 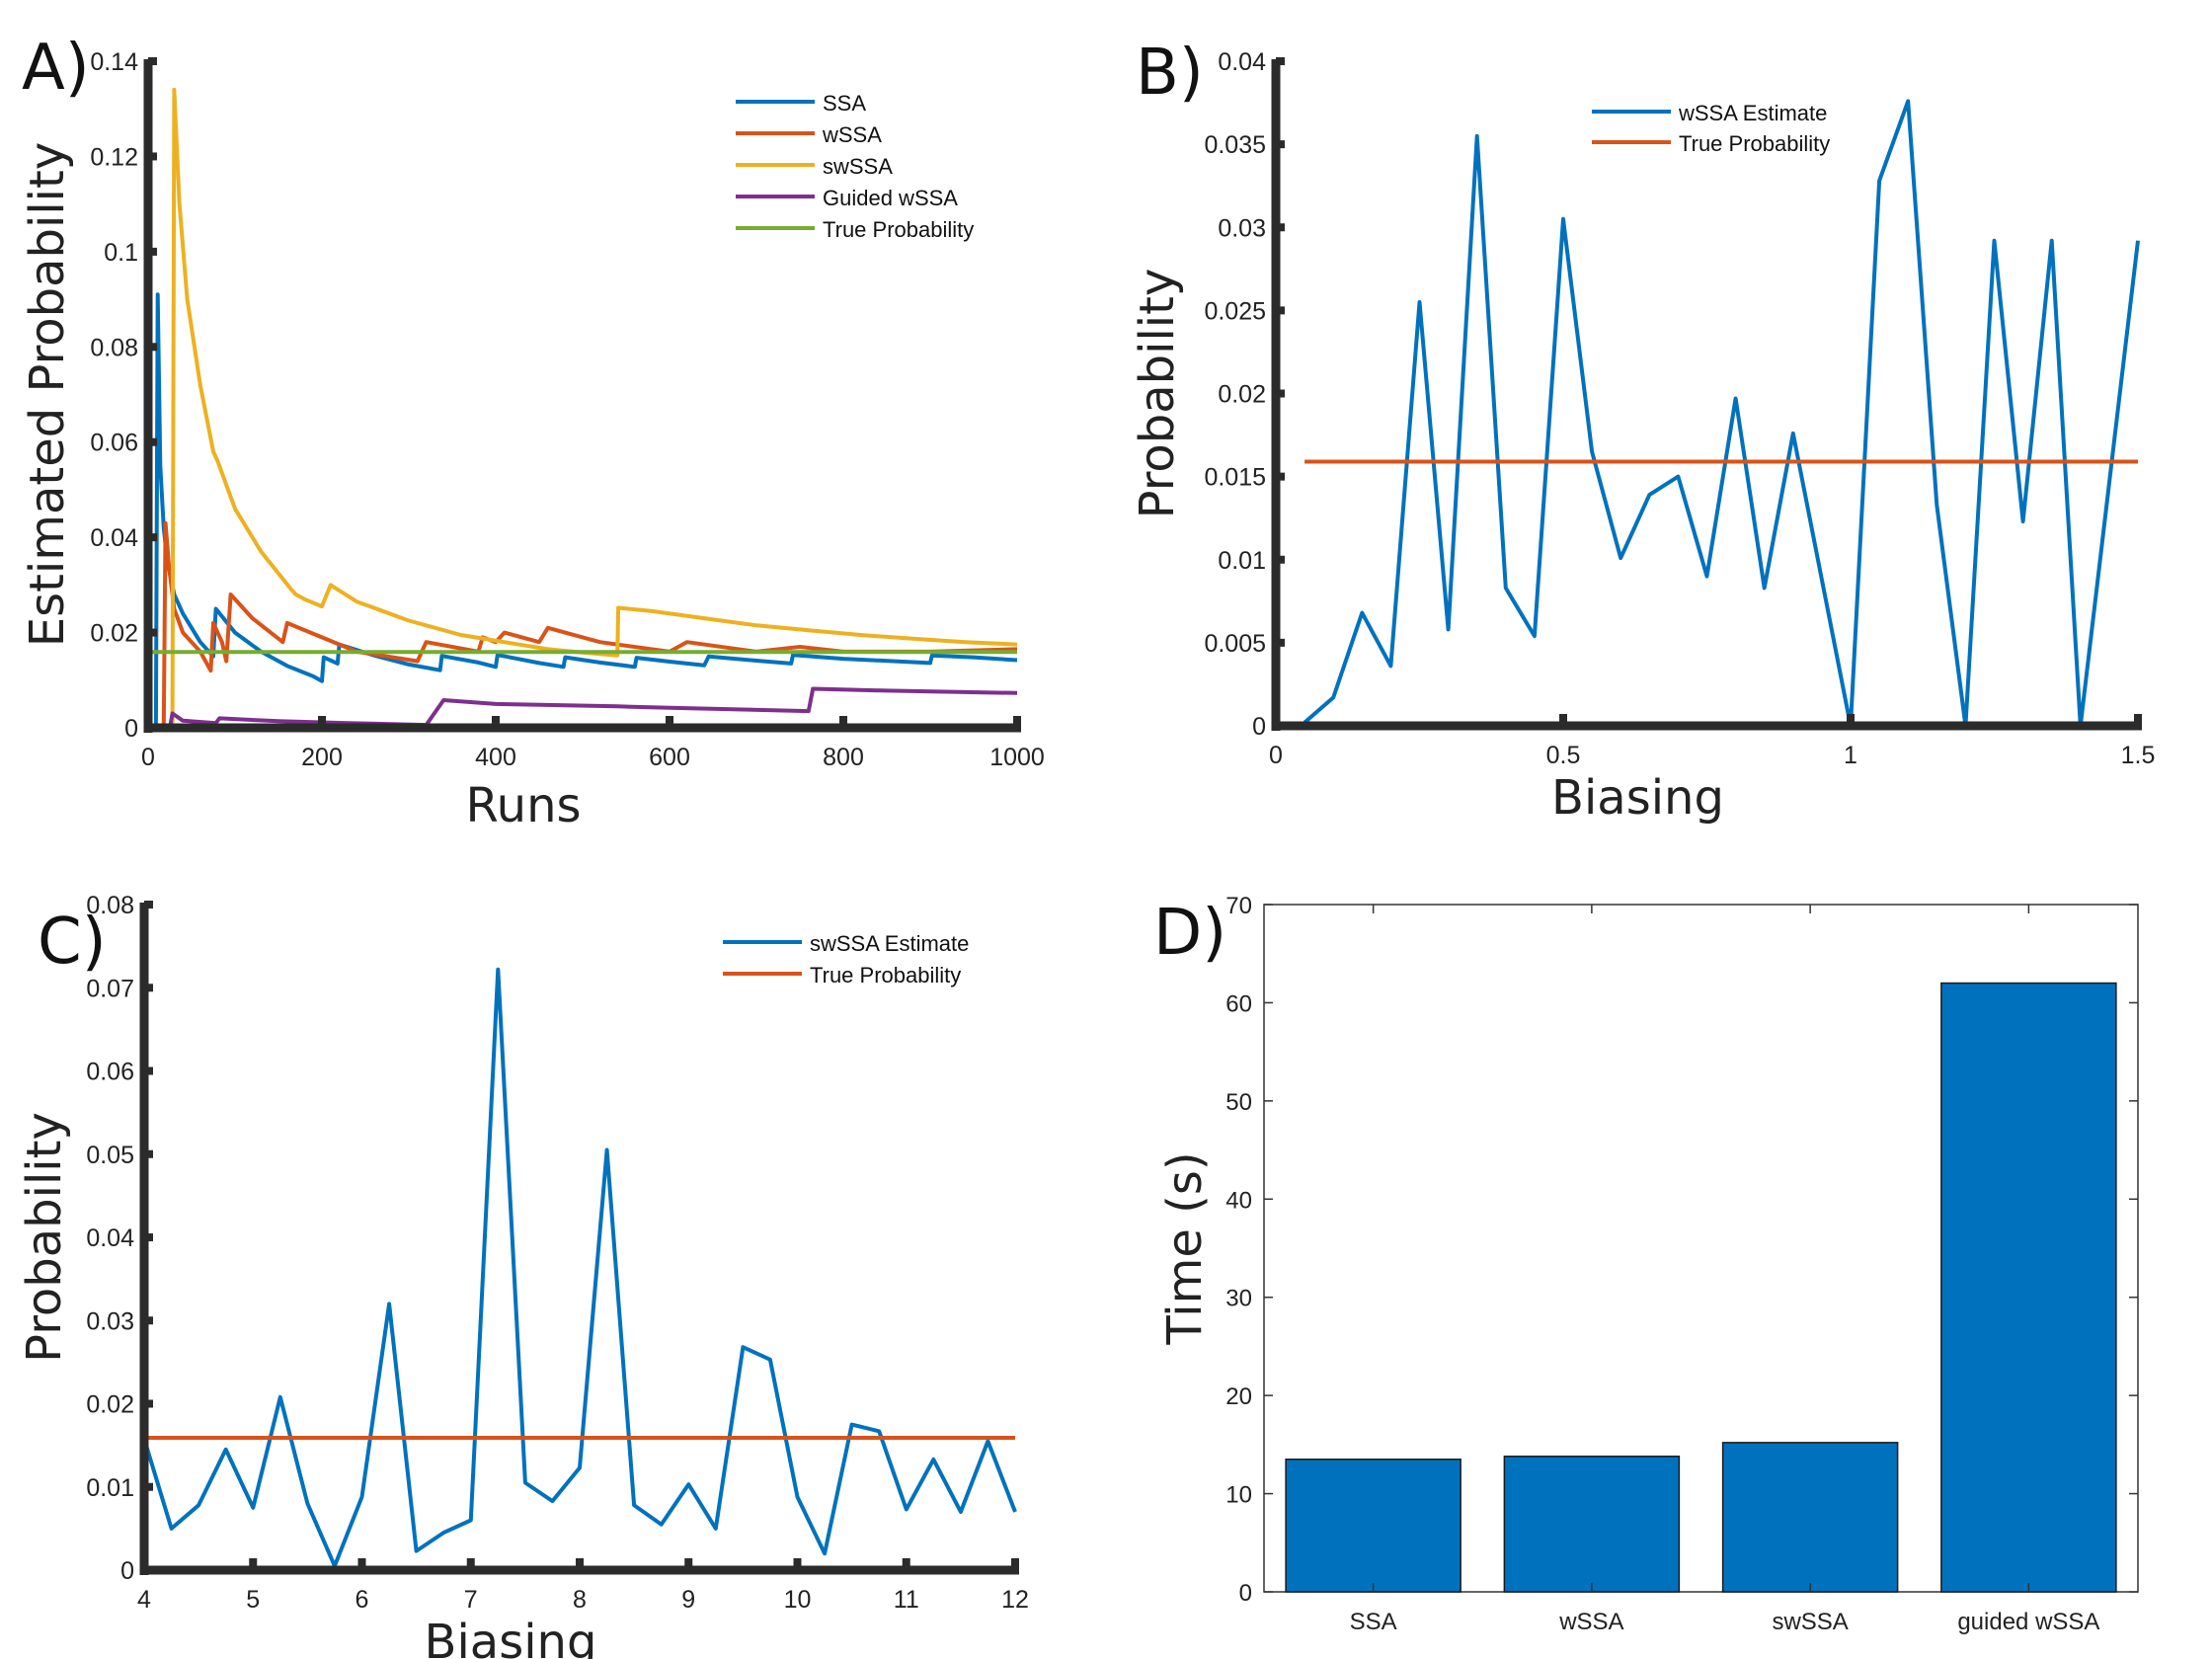 What do you see at coordinates (1373, 1526) in the screenshot?
I see `bar-ssa` at bounding box center [1373, 1526].